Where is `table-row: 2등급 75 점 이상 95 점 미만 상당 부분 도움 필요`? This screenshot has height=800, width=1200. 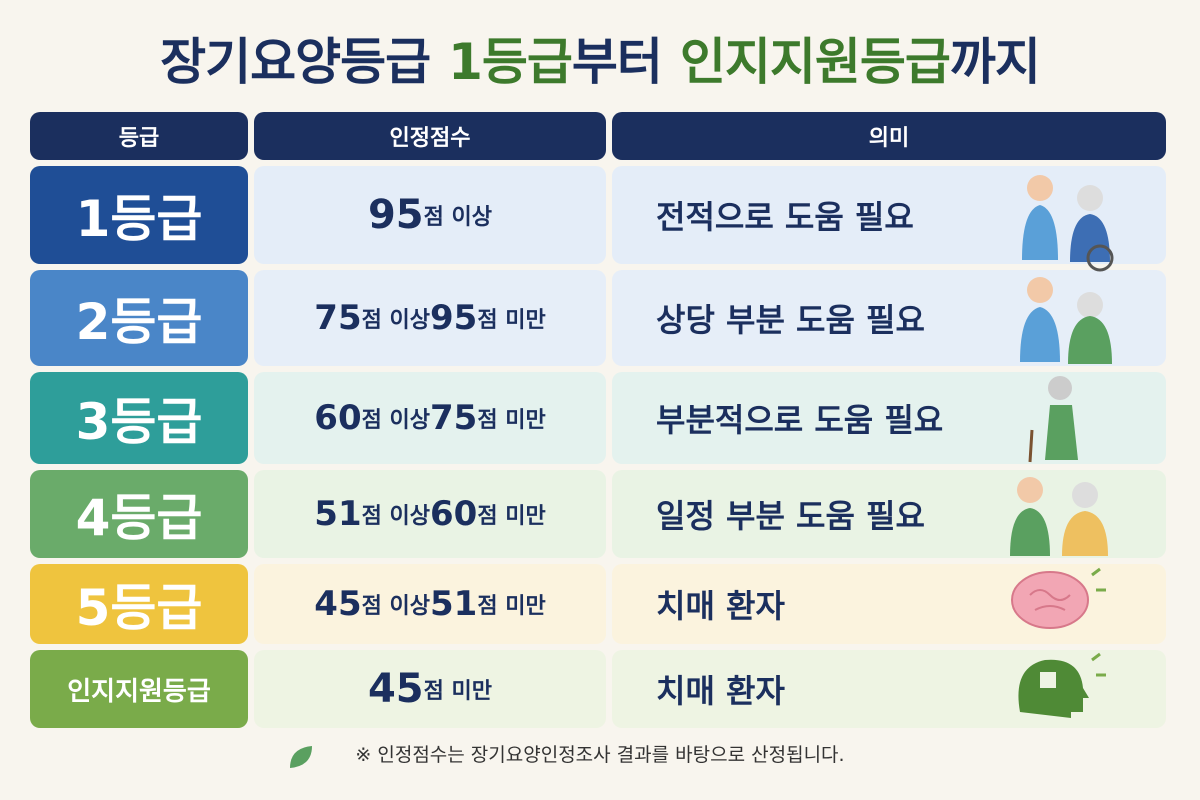 table-row: 2등급 75 점 이상 95 점 미만 상당 부분 도움 필요 is located at coordinates (598, 318).